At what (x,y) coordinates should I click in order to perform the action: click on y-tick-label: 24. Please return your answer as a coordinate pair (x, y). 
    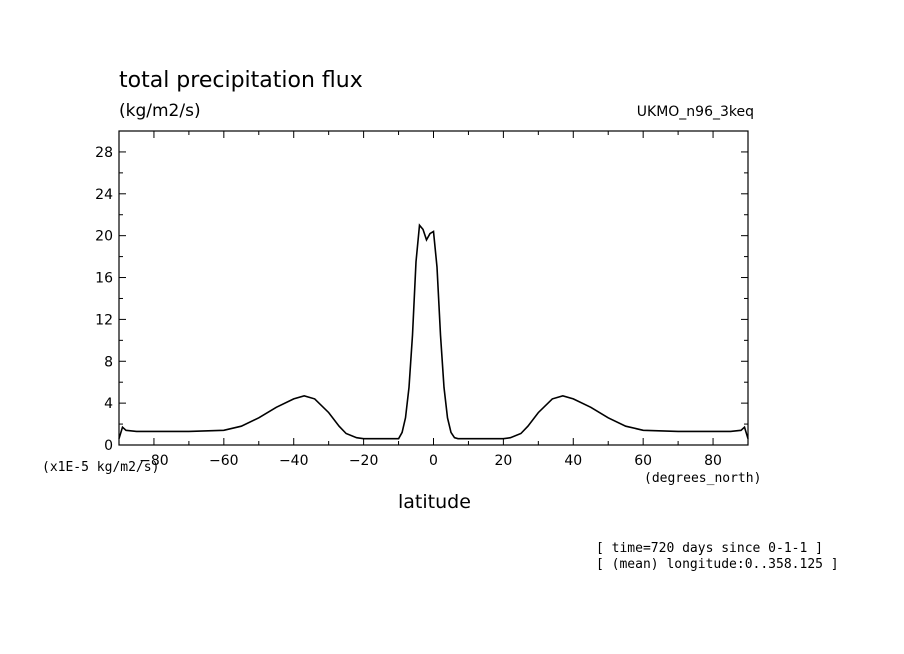
    Looking at the image, I should click on (104, 195).